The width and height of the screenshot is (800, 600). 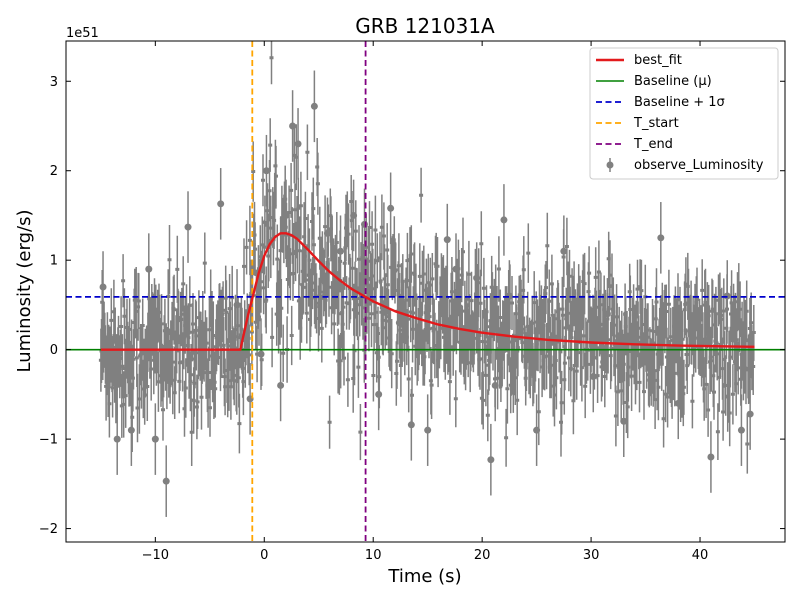 What do you see at coordinates (482, 555) in the screenshot?
I see `x-tick-label: 20` at bounding box center [482, 555].